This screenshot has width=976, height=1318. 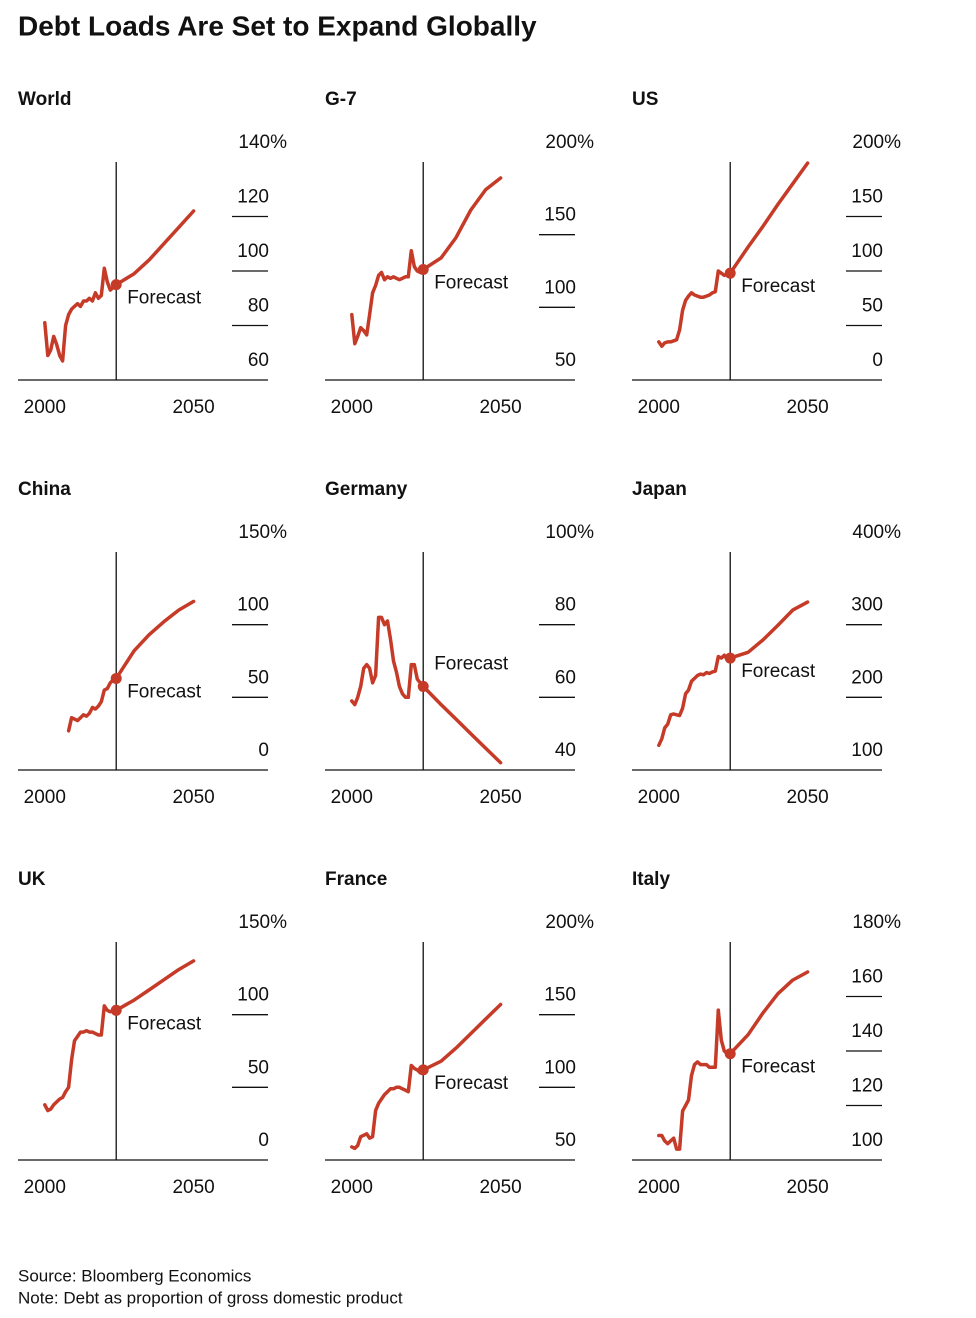 What do you see at coordinates (867, 977) in the screenshot?
I see `y-tick-label: 160` at bounding box center [867, 977].